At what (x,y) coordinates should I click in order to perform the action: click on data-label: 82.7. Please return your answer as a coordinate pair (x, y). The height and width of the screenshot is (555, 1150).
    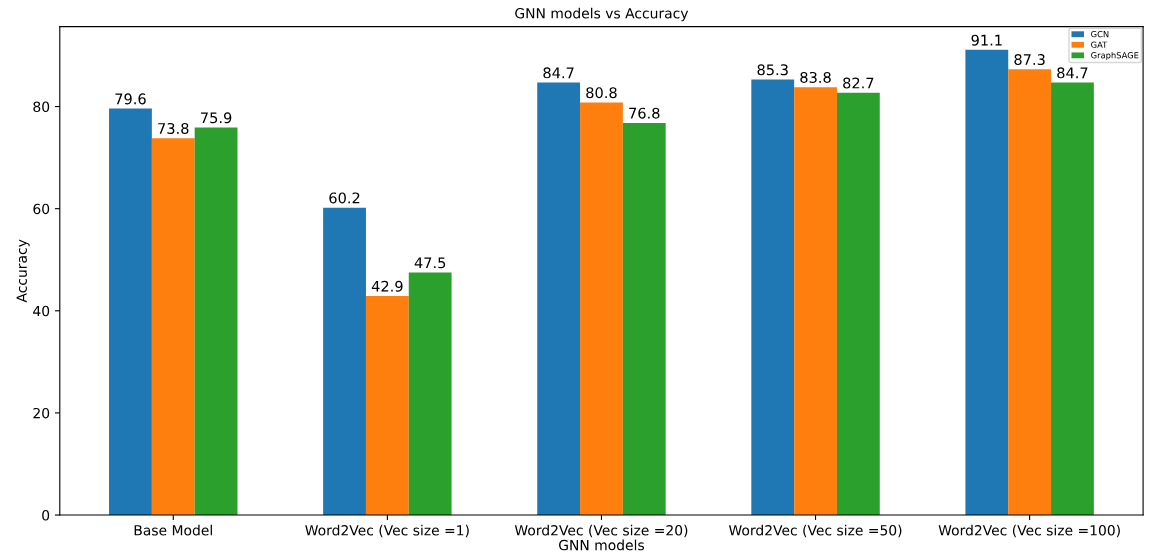
    Looking at the image, I should click on (858, 83).